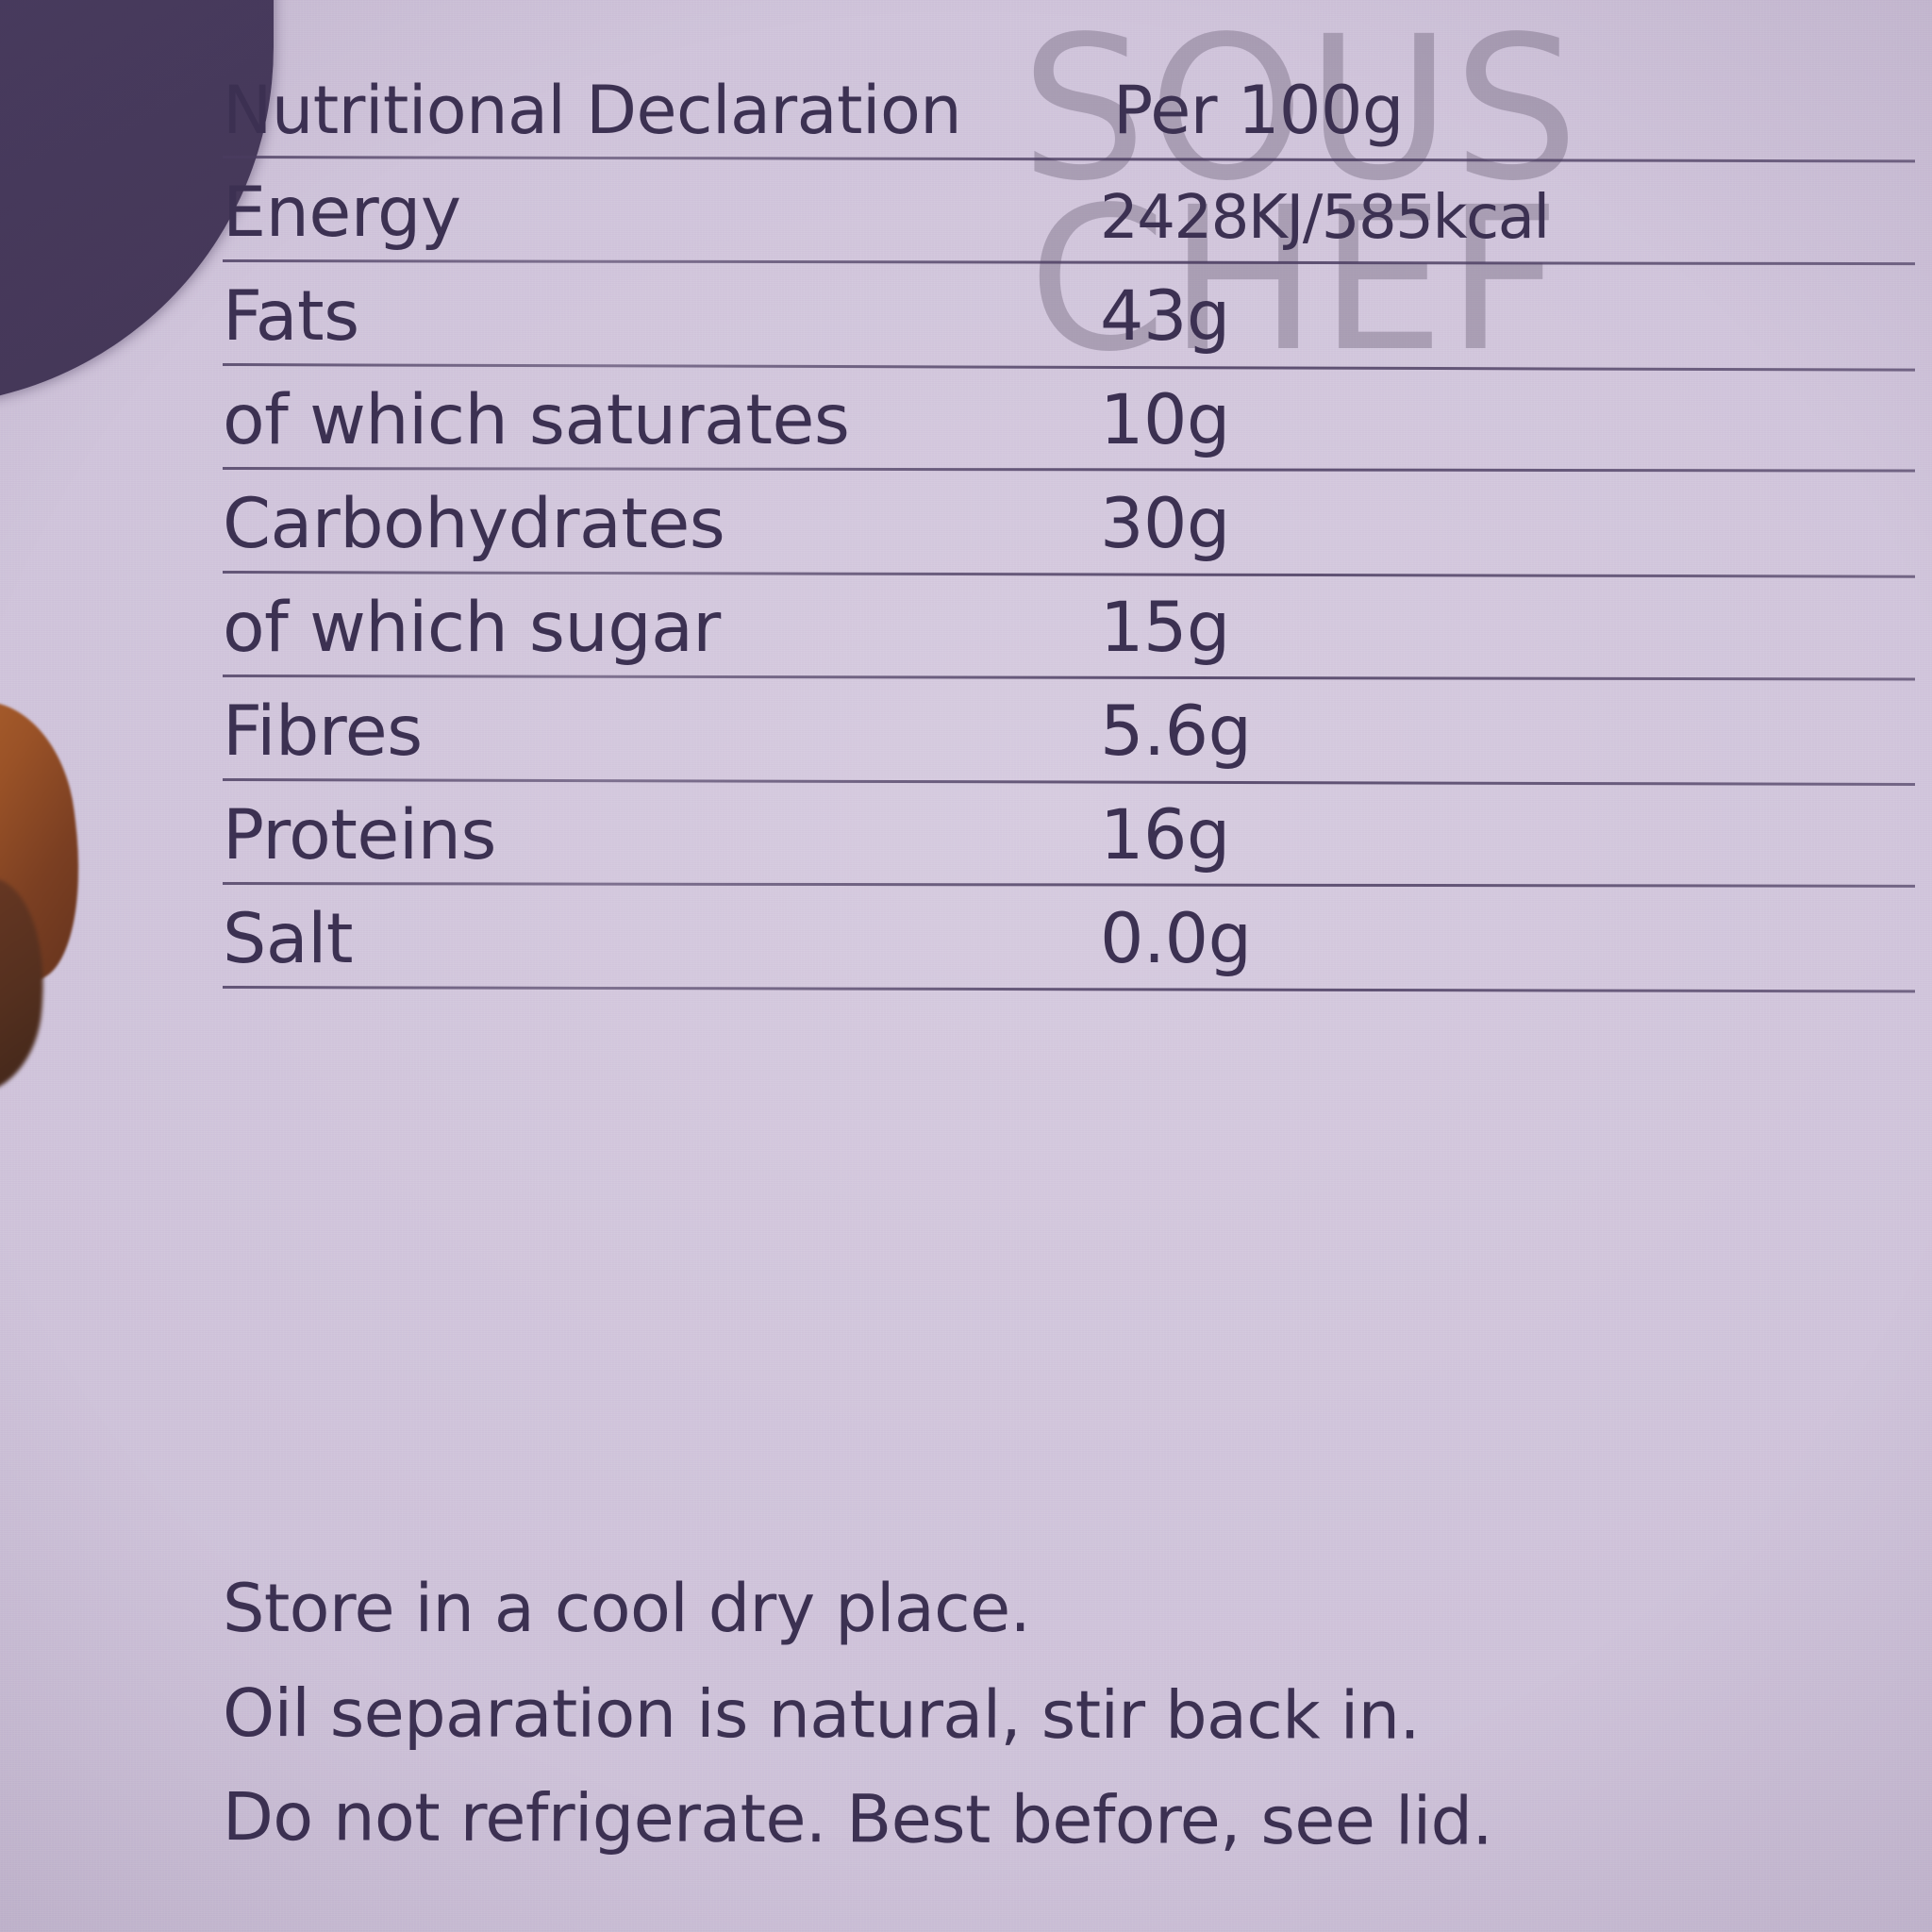  I want to click on table-row: Proteins 16g, so click(1069, 833).